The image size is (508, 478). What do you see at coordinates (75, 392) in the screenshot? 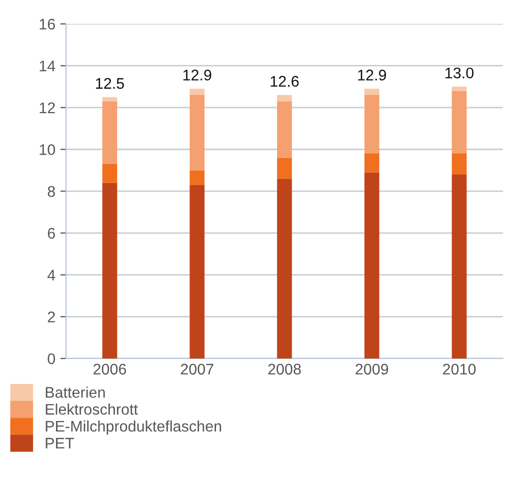
I see `legend-label: Batterien` at bounding box center [75, 392].